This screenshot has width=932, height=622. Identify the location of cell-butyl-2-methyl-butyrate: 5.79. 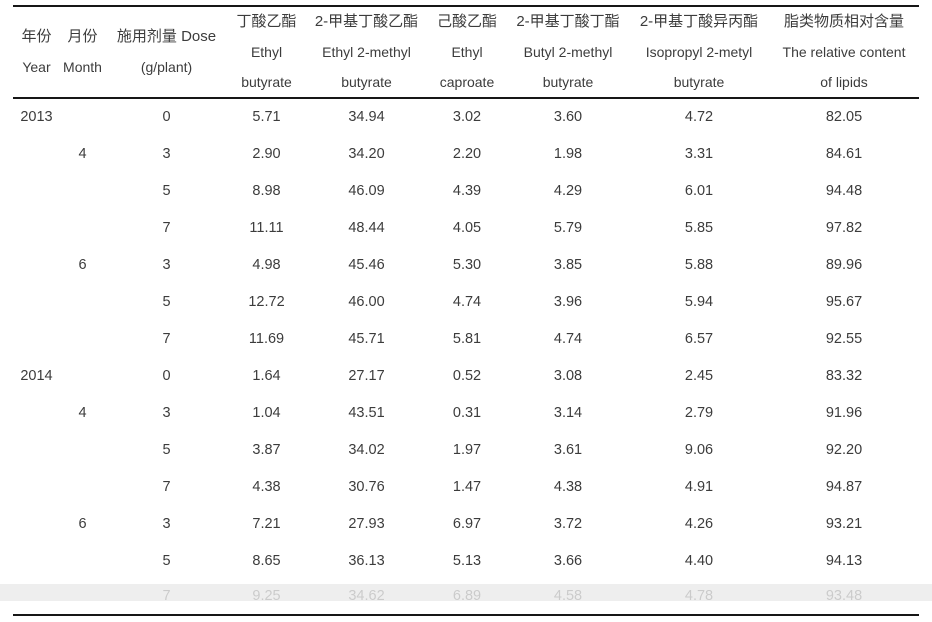
(568, 228).